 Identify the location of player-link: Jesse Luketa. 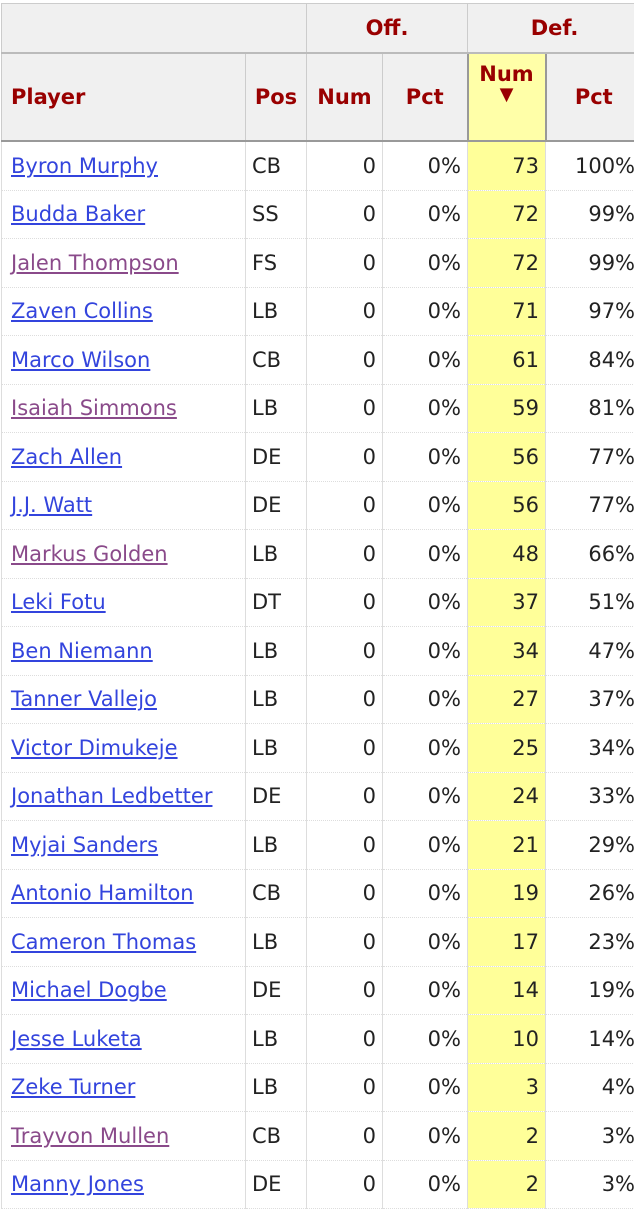
(76, 1039).